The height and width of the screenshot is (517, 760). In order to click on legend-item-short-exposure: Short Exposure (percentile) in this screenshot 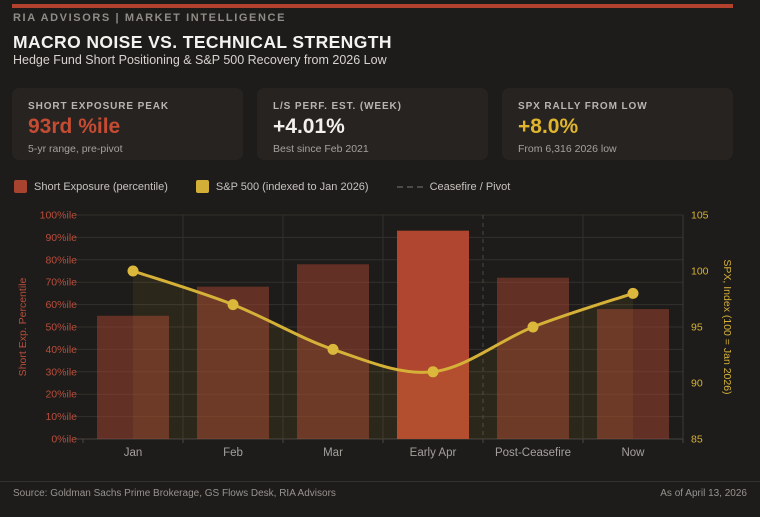, I will do `click(91, 186)`.